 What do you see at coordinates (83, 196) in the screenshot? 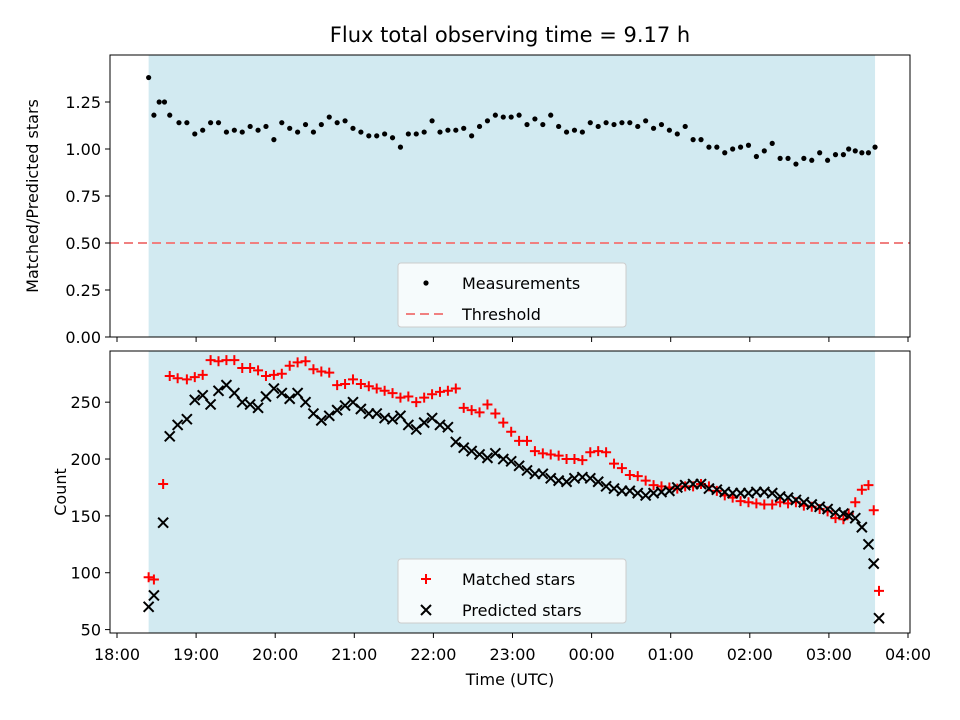
I see `y-tick-label: 0.75` at bounding box center [83, 196].